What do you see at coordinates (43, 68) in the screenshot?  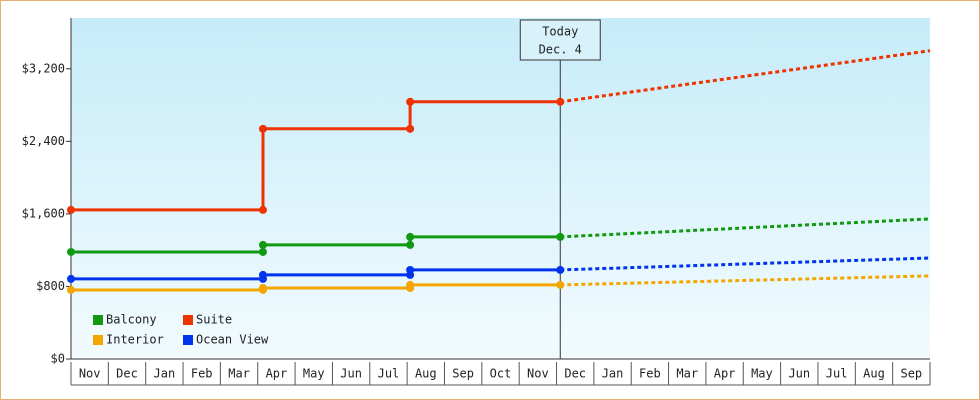 I see `y-tick-label: $3,200` at bounding box center [43, 68].